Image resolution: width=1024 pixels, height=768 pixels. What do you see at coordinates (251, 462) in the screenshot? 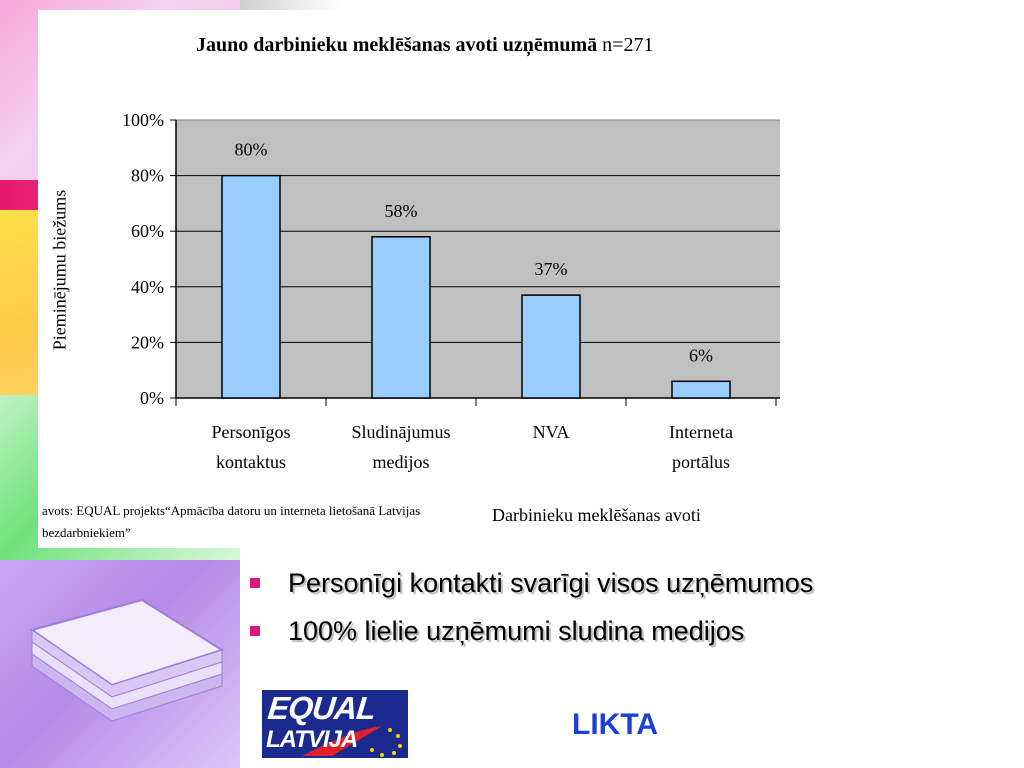
I see `category-label: kontaktus` at bounding box center [251, 462].